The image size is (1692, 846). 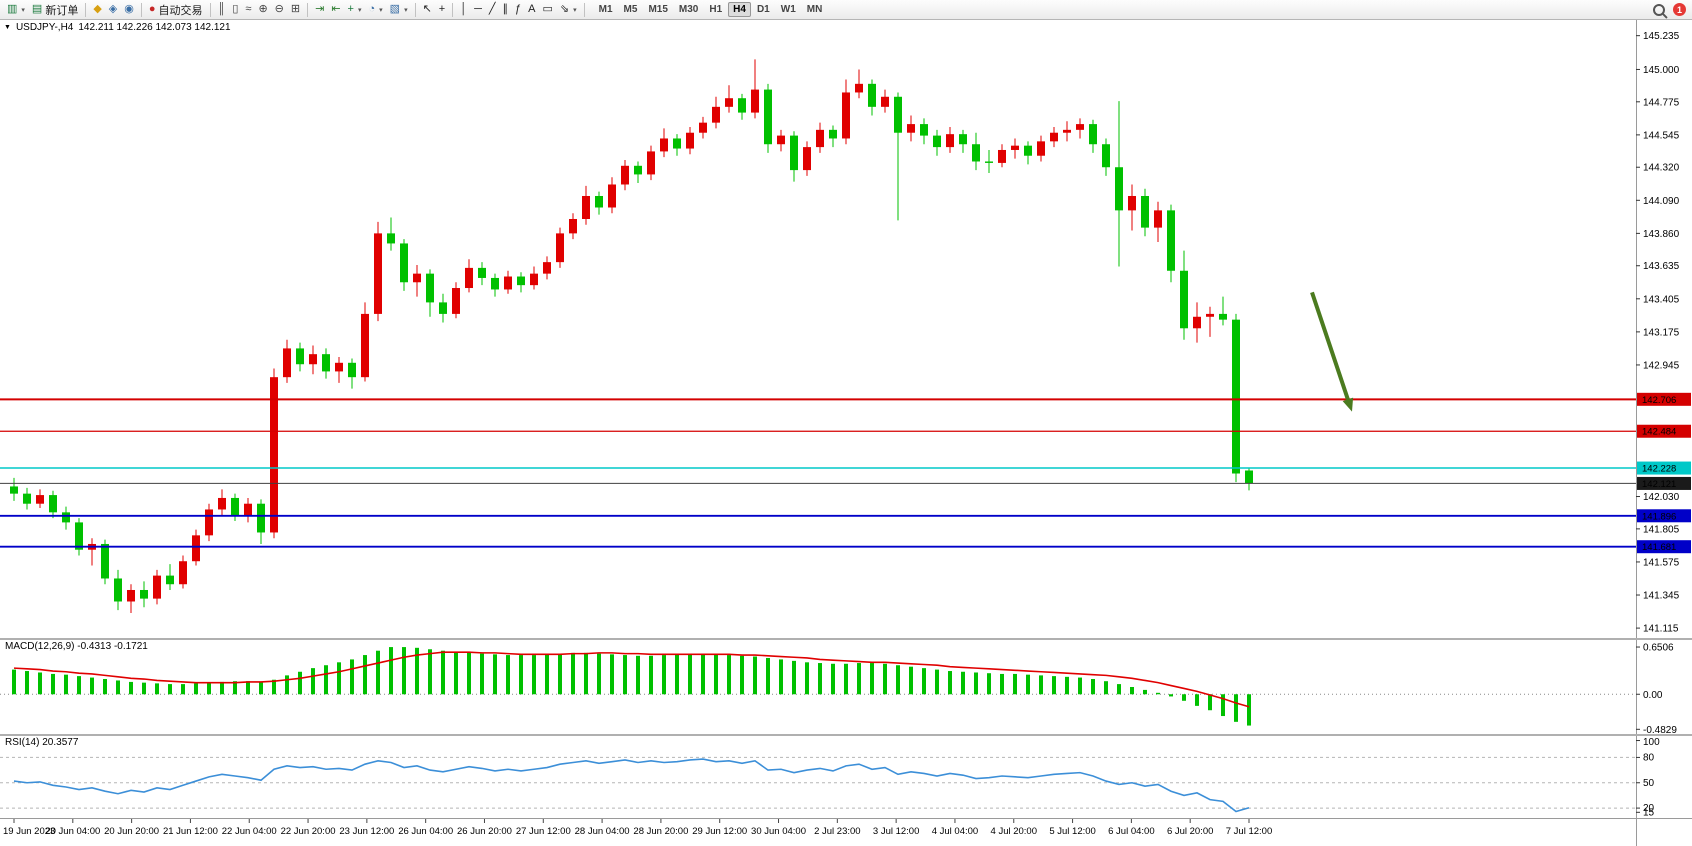 What do you see at coordinates (739, 9) in the screenshot?
I see `timeframe-h4-button: H4` at bounding box center [739, 9].